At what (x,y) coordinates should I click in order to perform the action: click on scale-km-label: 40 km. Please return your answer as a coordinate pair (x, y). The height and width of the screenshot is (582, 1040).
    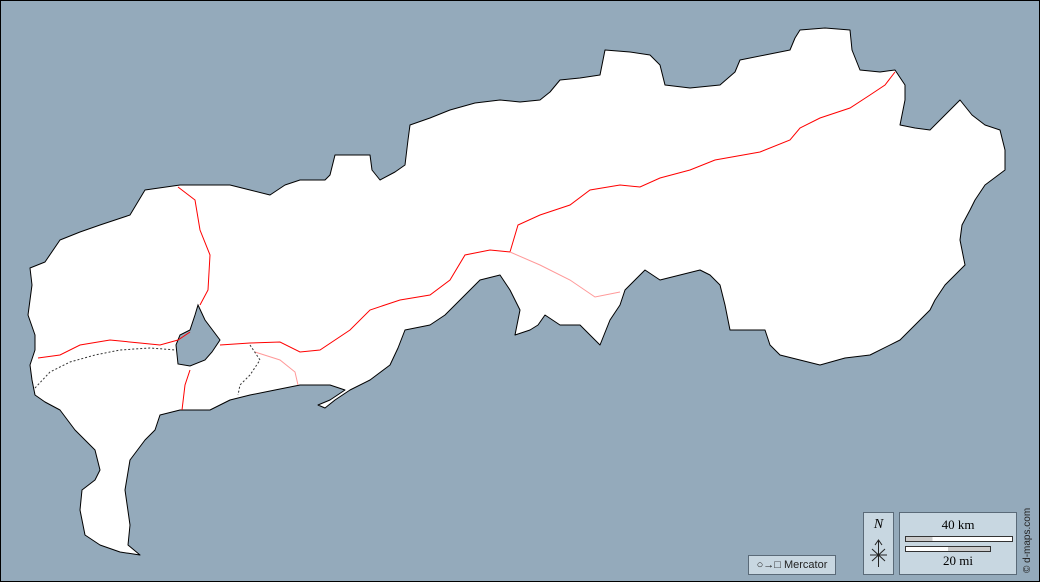
    Looking at the image, I should click on (958, 524).